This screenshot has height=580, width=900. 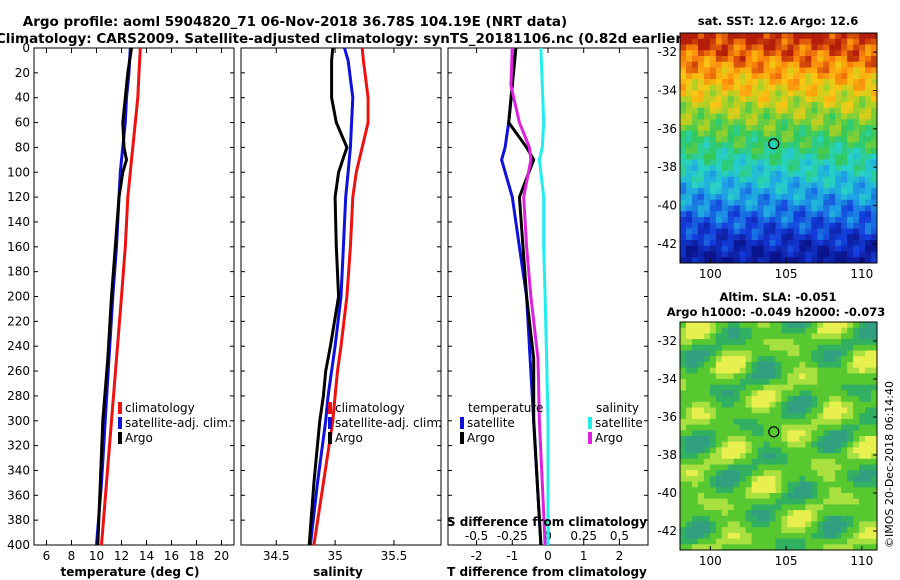 What do you see at coordinates (120, 408) in the screenshot?
I see `legend-swatch-climatology` at bounding box center [120, 408].